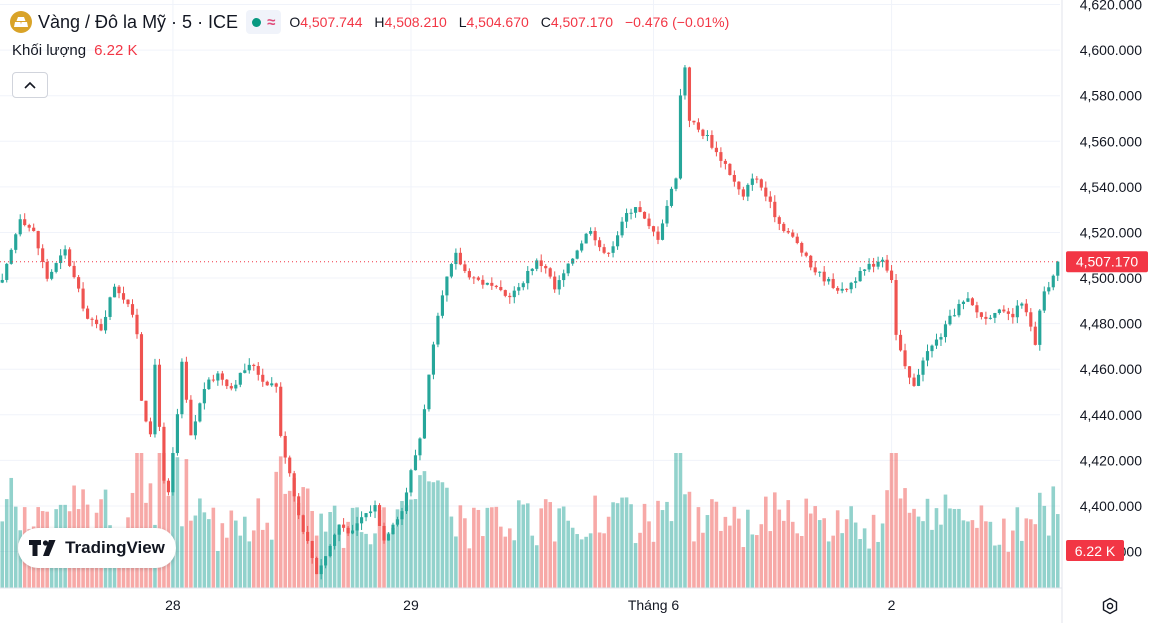  Describe the element at coordinates (295, 22) in the screenshot. I see `open-label: O` at that location.